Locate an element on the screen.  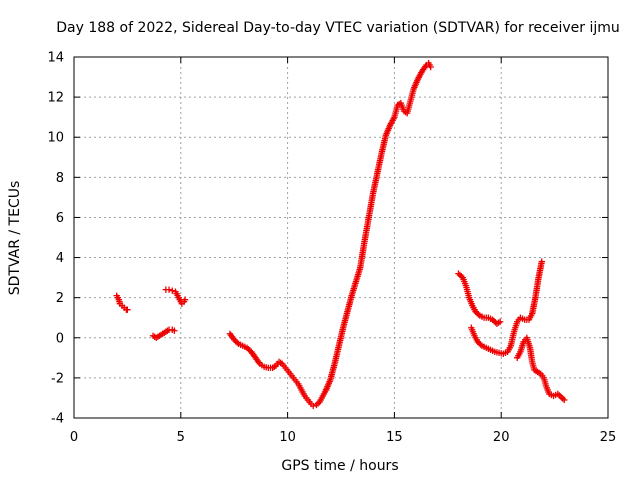
y-tick-label: 10 is located at coordinates (55, 138).